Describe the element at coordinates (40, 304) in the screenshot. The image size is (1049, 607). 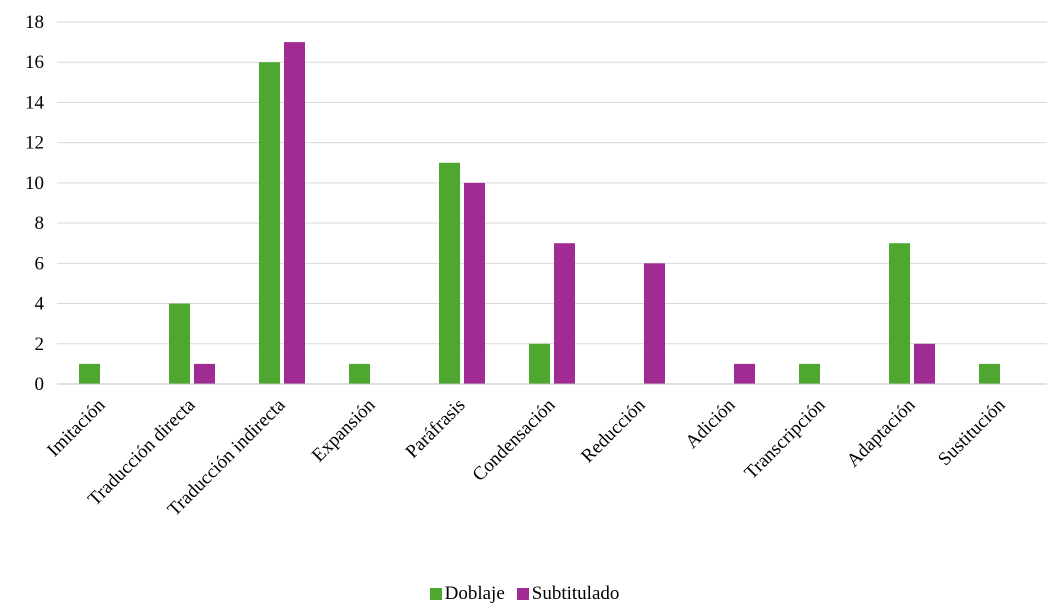
I see `y-tick-label: 4` at that location.